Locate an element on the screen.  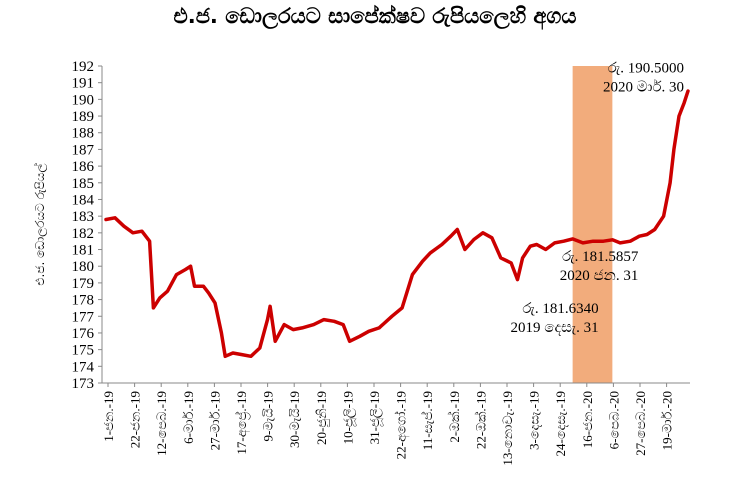
x-tick-label: 16-ජන.-20 is located at coordinates (587, 419).